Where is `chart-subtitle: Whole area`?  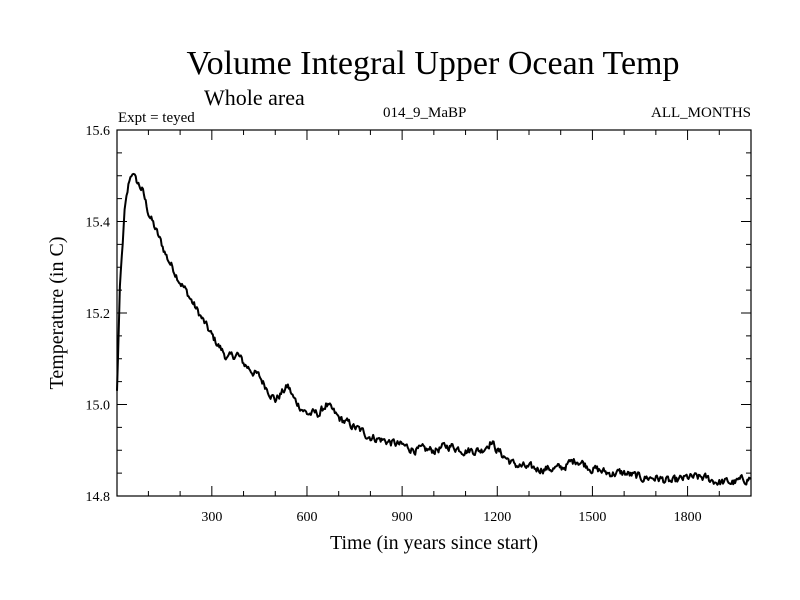 chart-subtitle: Whole area is located at coordinates (254, 97).